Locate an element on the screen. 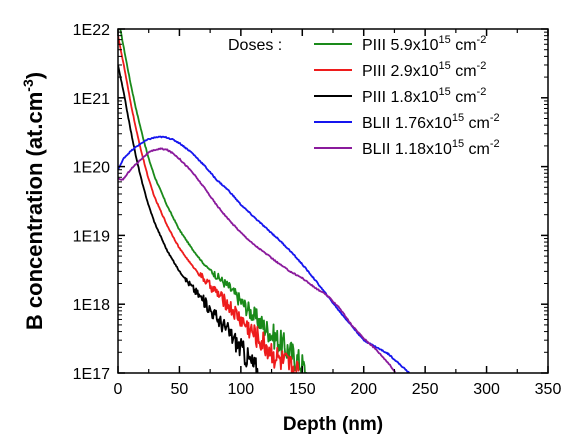 This screenshot has height=435, width=572. legend-entry-label: BLII 1.76x1015 cm-2 is located at coordinates (431, 122).